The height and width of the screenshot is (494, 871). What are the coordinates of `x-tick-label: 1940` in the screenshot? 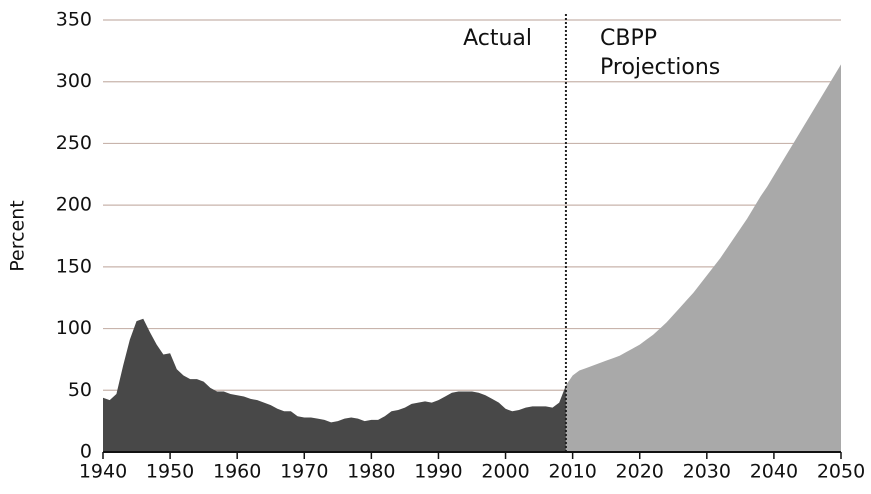 It's located at (103, 472).